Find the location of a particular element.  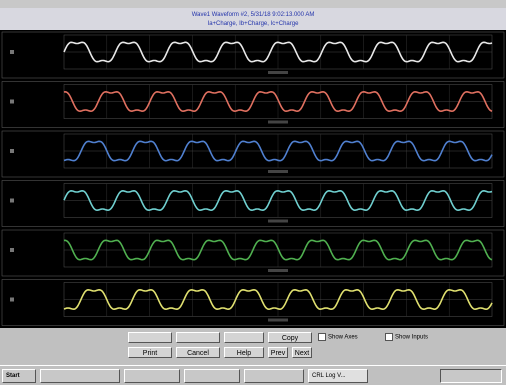

tray is located at coordinates (471, 376).